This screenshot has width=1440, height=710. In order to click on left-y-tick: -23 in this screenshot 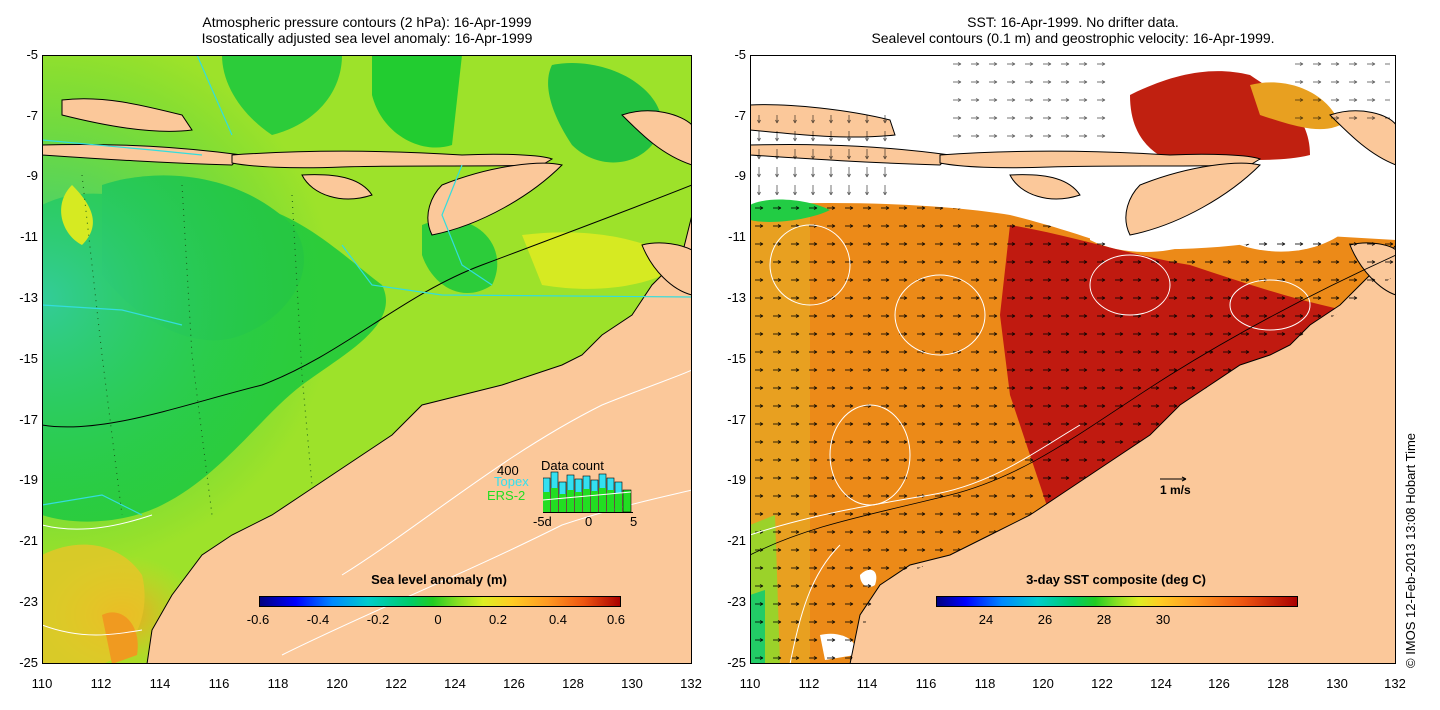, I will do `click(28, 601)`.